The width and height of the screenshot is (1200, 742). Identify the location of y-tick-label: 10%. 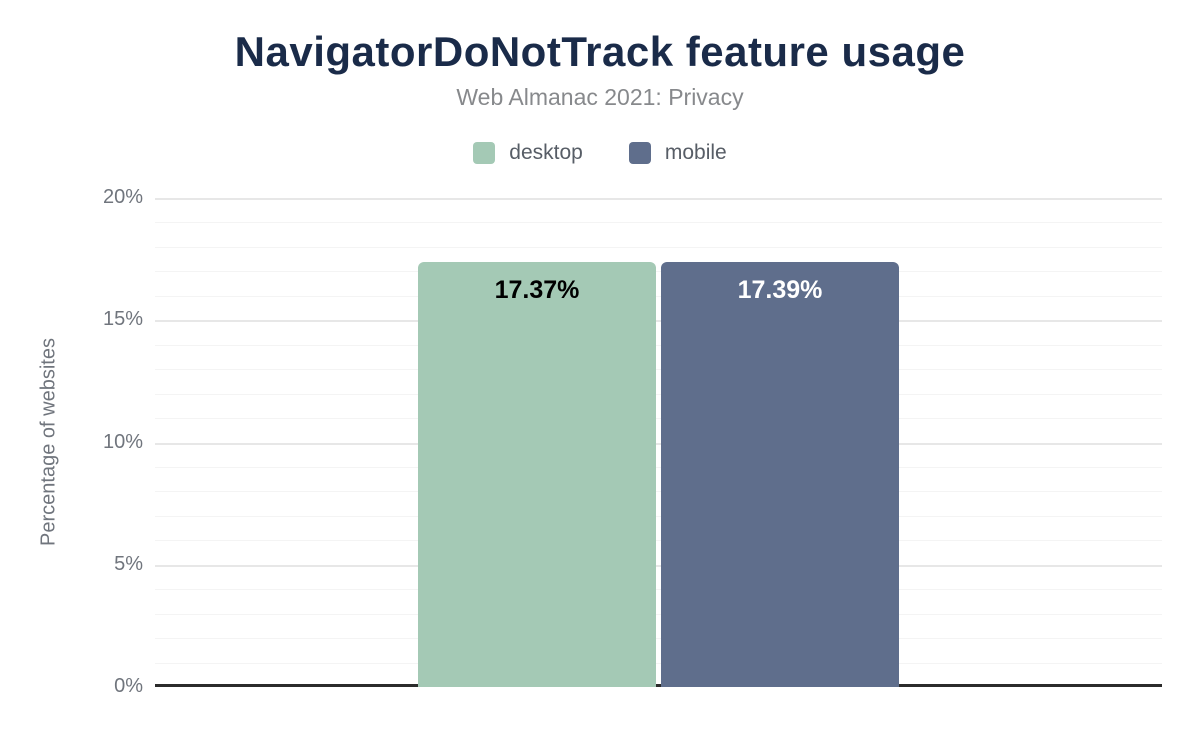
(122, 441).